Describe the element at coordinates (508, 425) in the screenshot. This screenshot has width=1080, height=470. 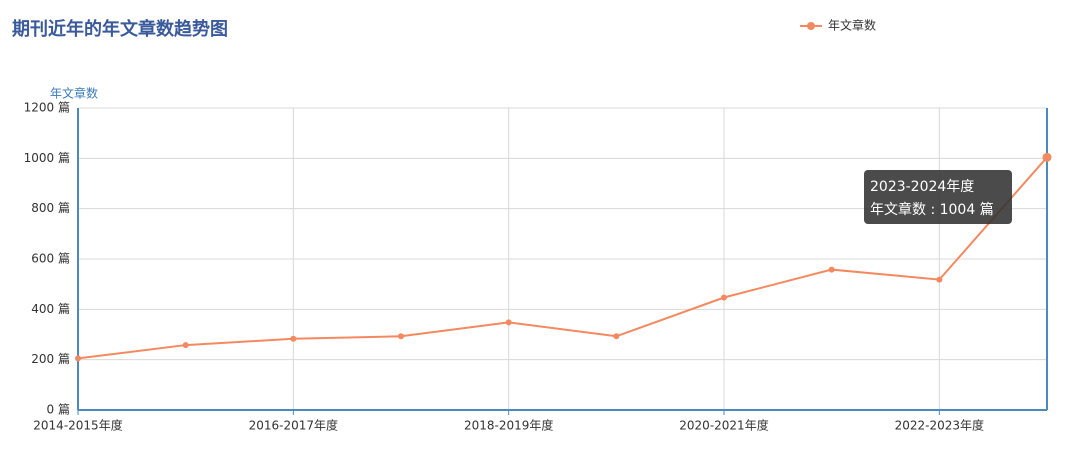
I see `x-tick-label: 2018-2019年度` at that location.